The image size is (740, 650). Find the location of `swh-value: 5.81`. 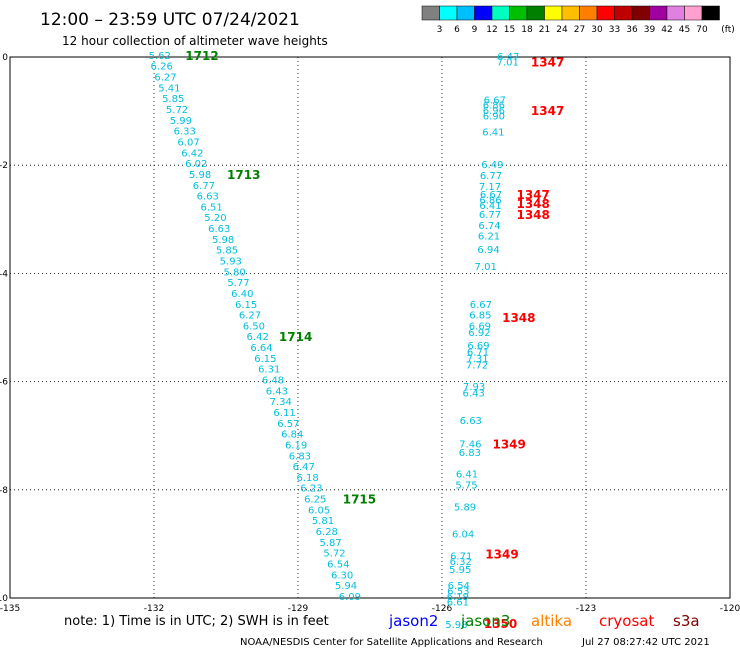

swh-value: 5.81 is located at coordinates (323, 521).